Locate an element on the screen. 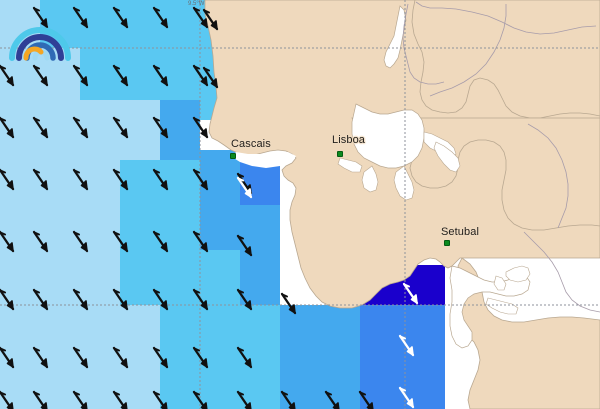 This screenshot has height=409, width=600. river-line-southeast is located at coordinates (561, 272).